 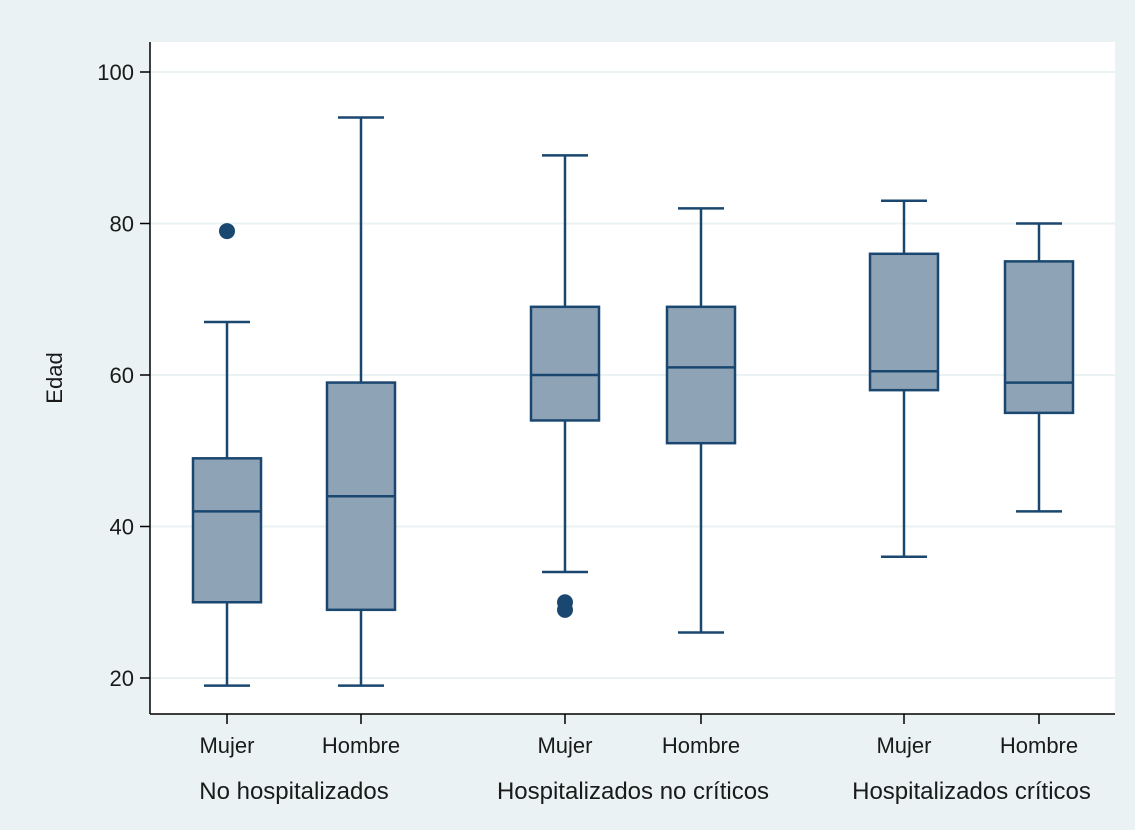 I want to click on y-axis: 20 40 60 80 100, so click(x=124, y=378).